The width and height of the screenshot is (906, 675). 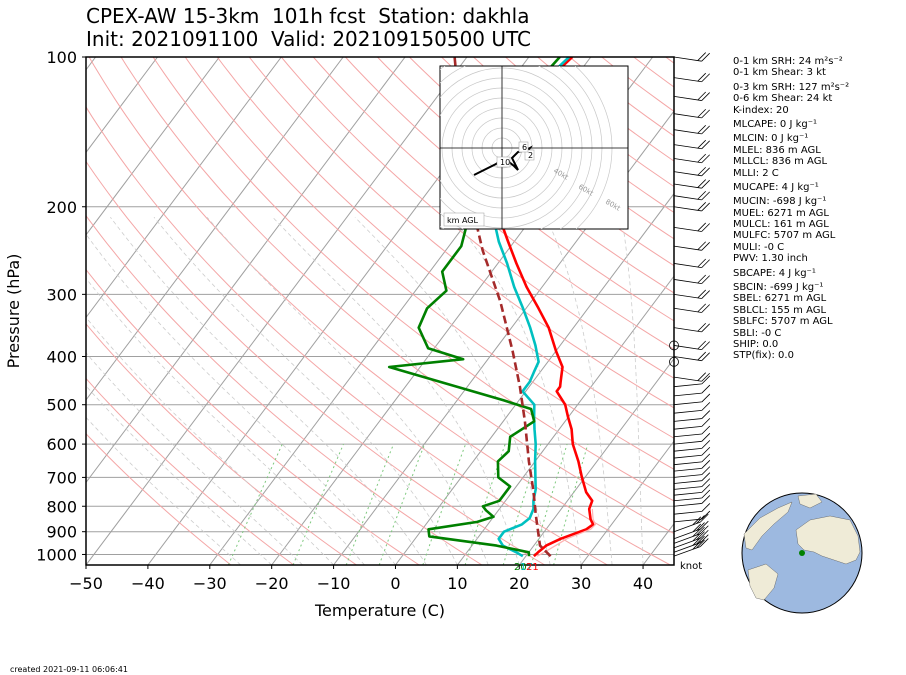 What do you see at coordinates (86, 583) in the screenshot?
I see `x-tick-label: −50` at bounding box center [86, 583].